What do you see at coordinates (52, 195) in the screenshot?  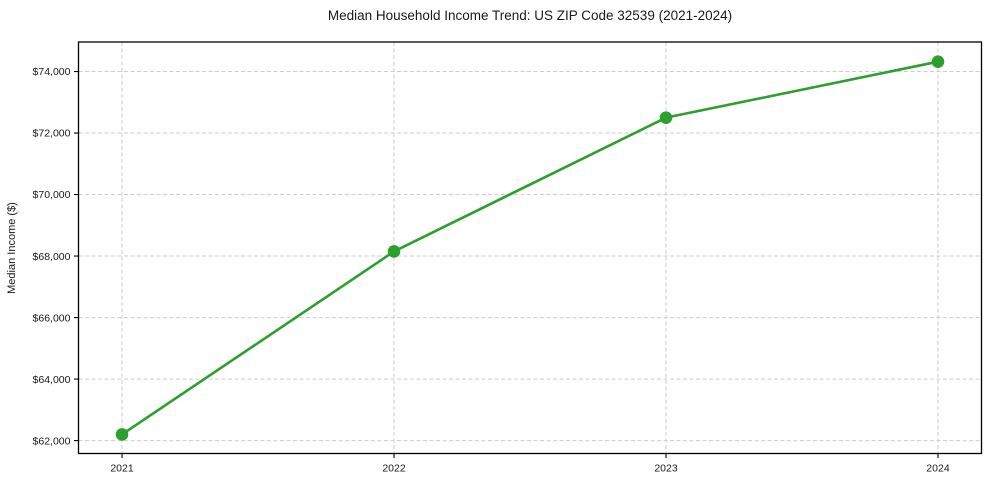 I see `y-tick-label: $70,000` at bounding box center [52, 195].